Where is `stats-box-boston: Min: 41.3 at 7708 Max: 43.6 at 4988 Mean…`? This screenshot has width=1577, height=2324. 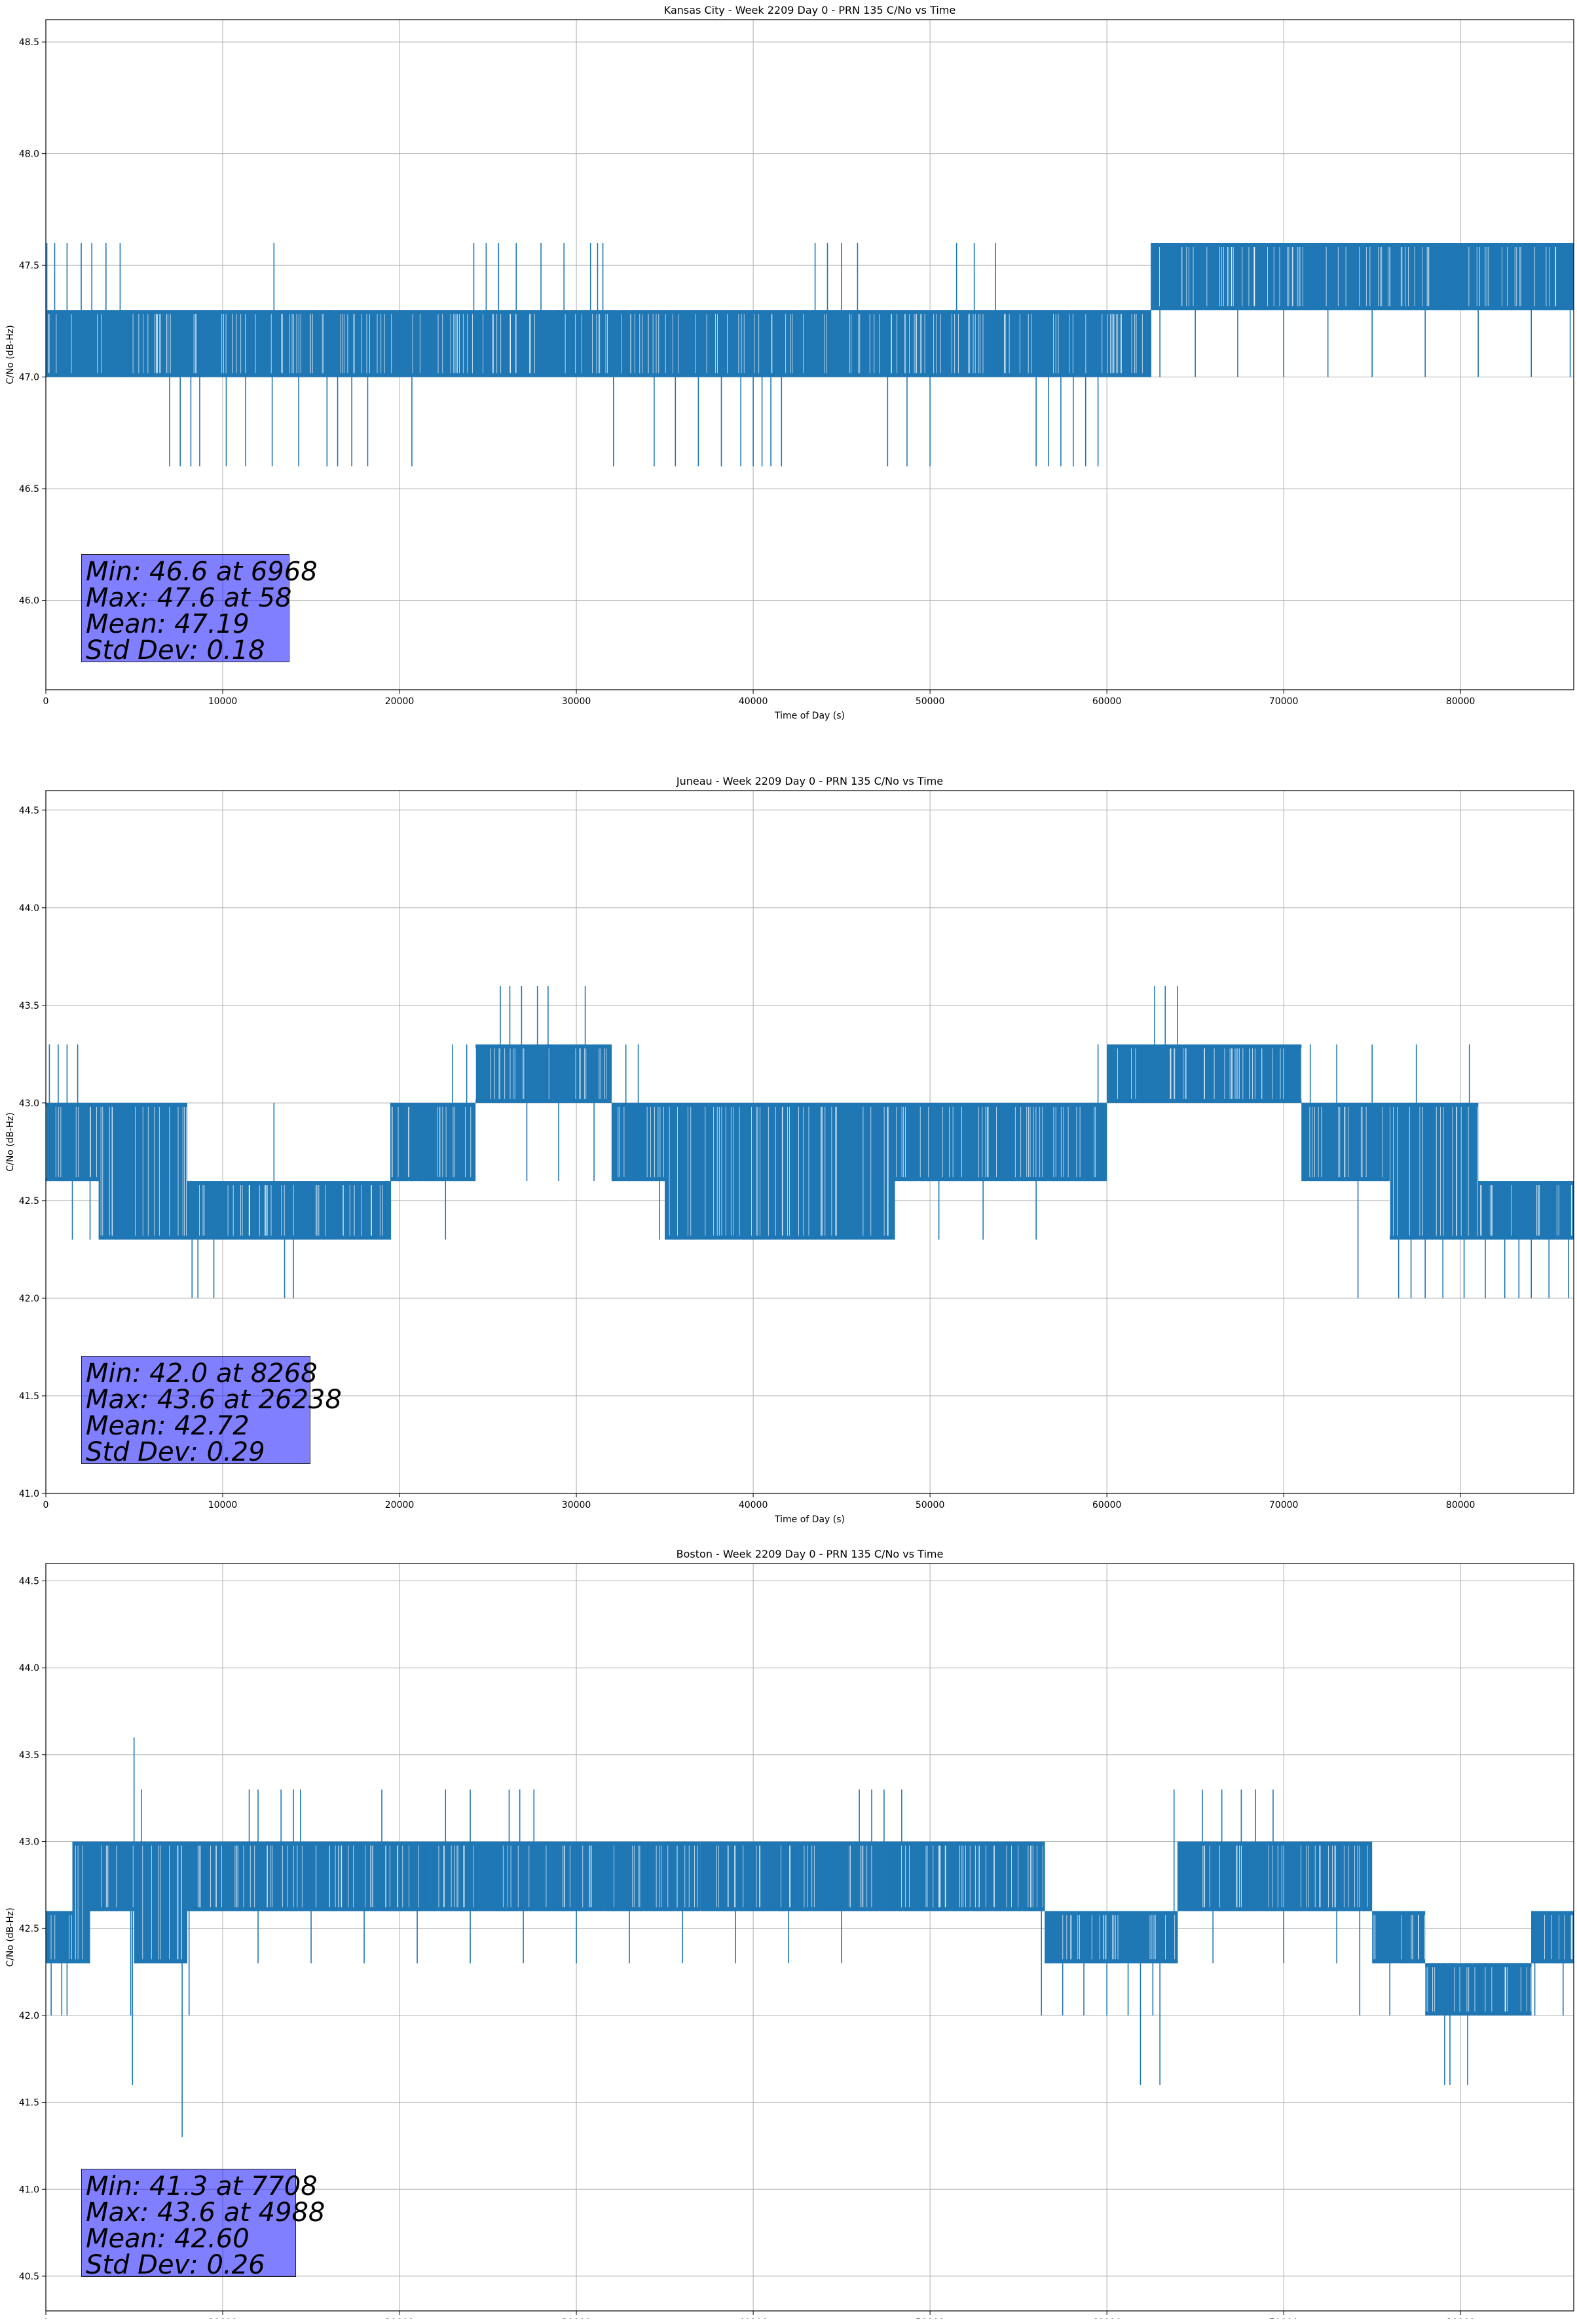 stats-box-boston: Min: 41.3 at 7708 Max: 43.6 at 4988 Mean… is located at coordinates (203, 2224).